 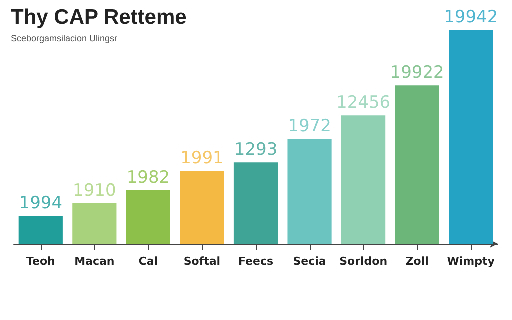 I want to click on annotation: 19922, so click(x=417, y=73).